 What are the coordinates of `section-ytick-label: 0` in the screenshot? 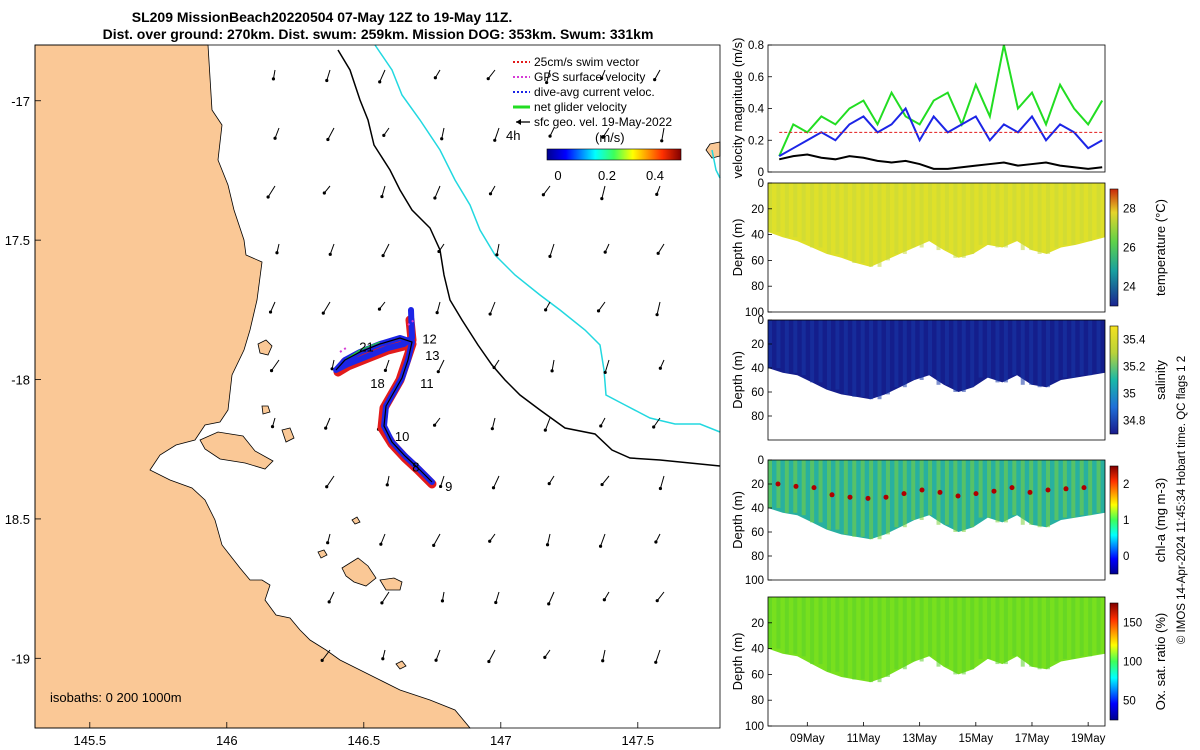 It's located at (761, 461).